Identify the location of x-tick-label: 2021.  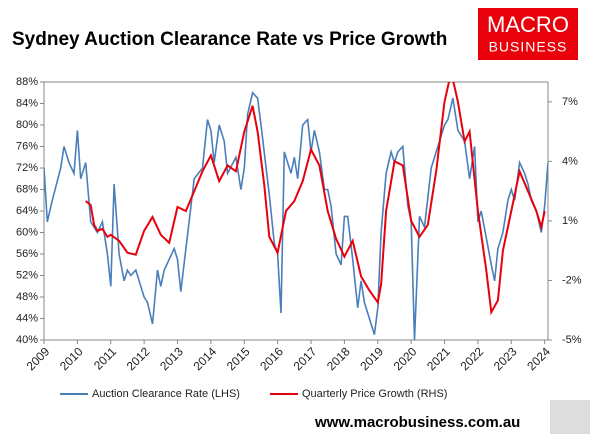
(438, 358).